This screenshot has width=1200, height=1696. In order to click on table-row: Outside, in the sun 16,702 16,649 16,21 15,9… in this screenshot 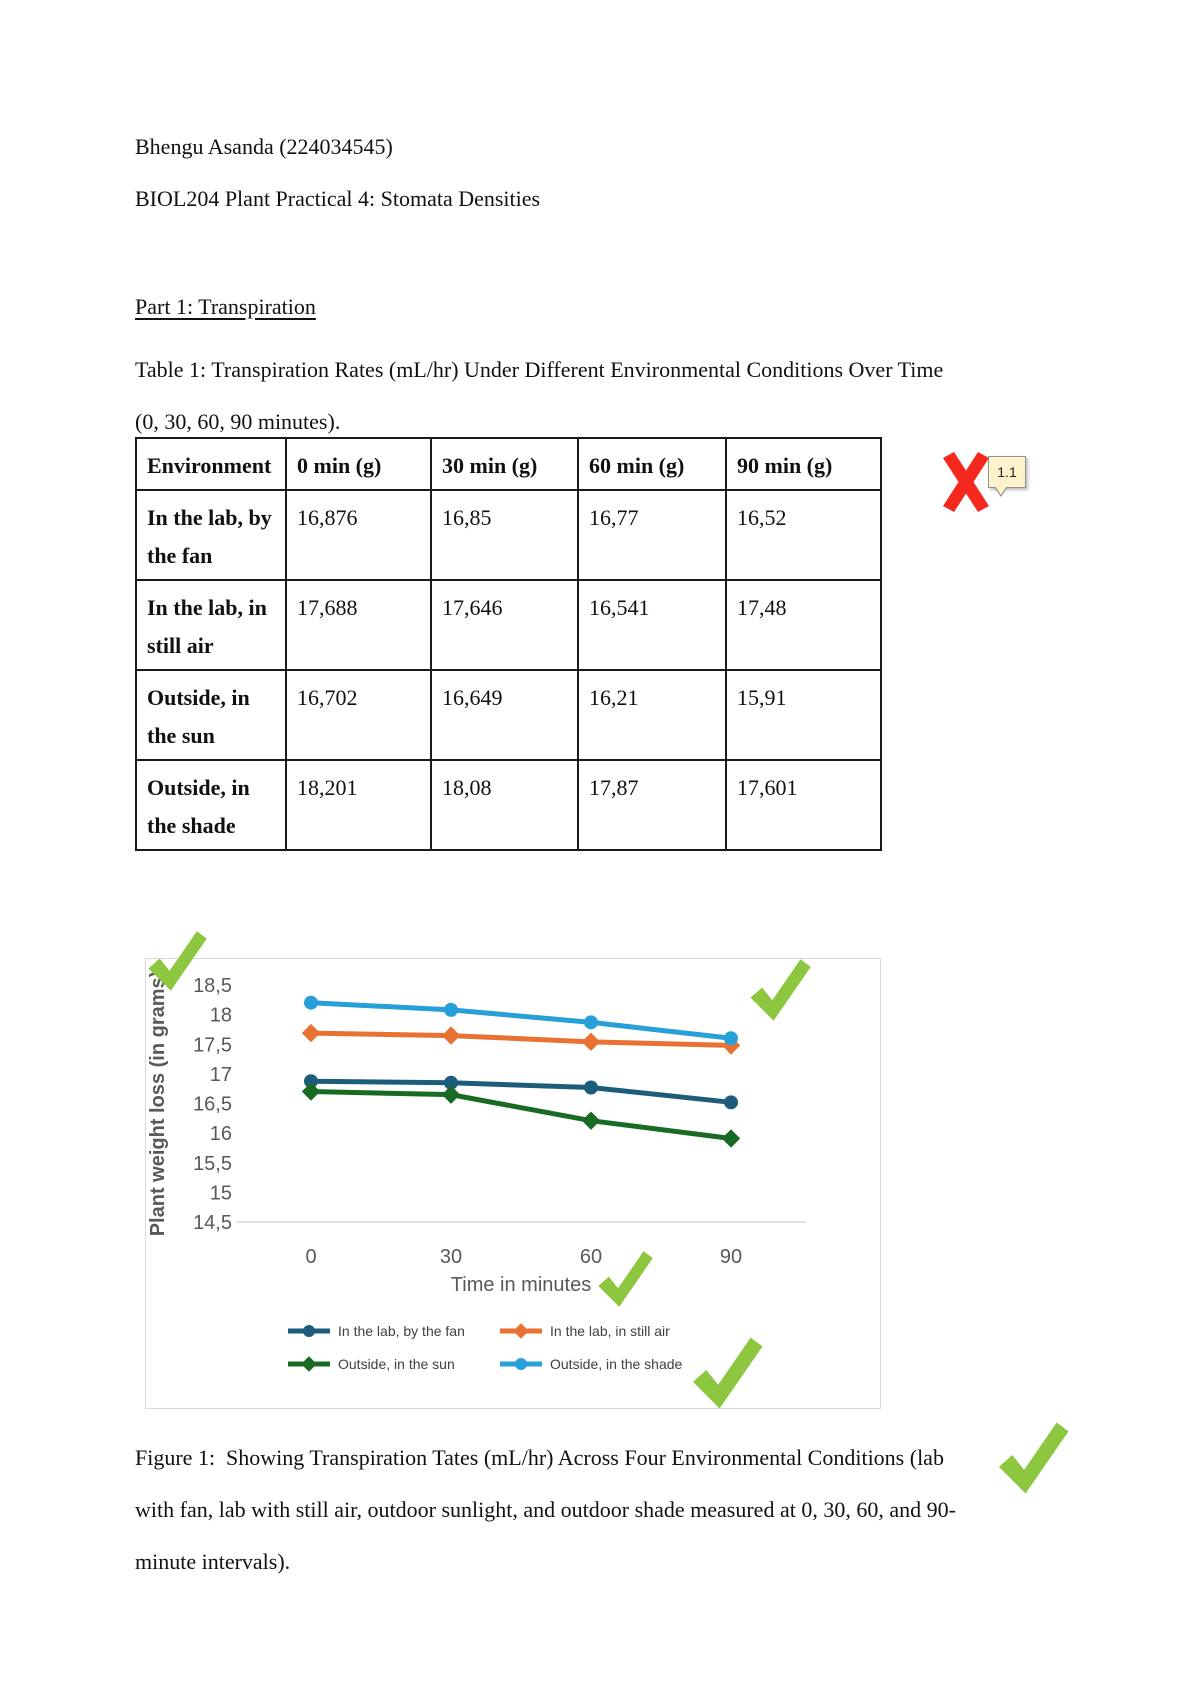, I will do `click(508, 715)`.